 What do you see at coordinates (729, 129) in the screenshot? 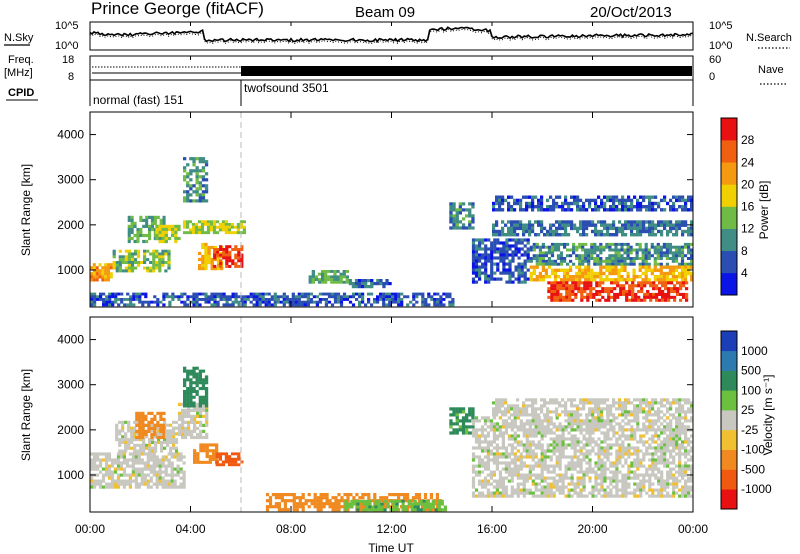
I see `colorbar-swatch` at bounding box center [729, 129].